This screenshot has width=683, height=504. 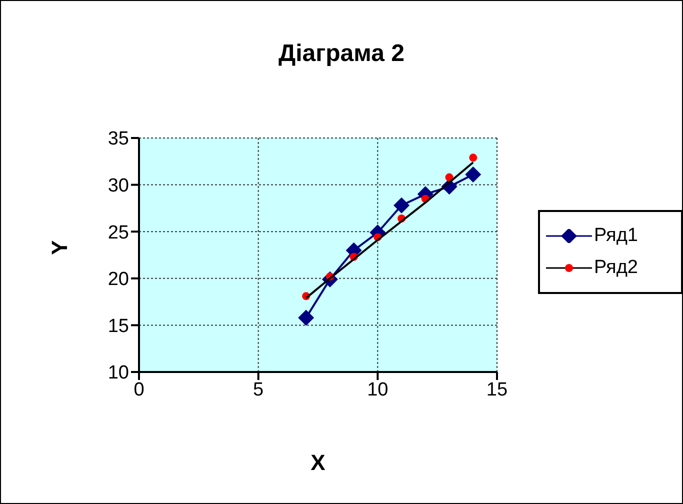 What do you see at coordinates (258, 389) in the screenshot?
I see `x-tick-label: 5` at bounding box center [258, 389].